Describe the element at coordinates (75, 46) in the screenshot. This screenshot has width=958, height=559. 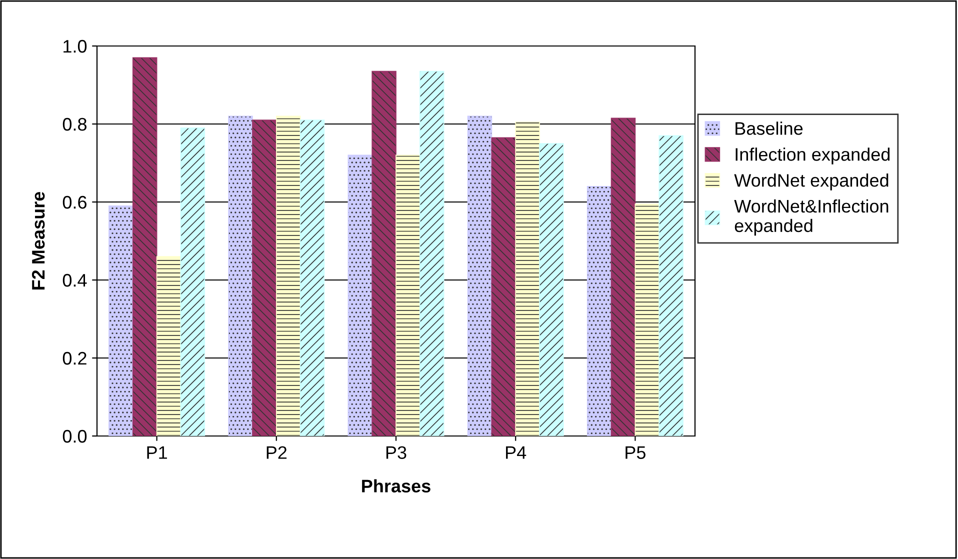
I see `y-tick-label: 1.0` at that location.